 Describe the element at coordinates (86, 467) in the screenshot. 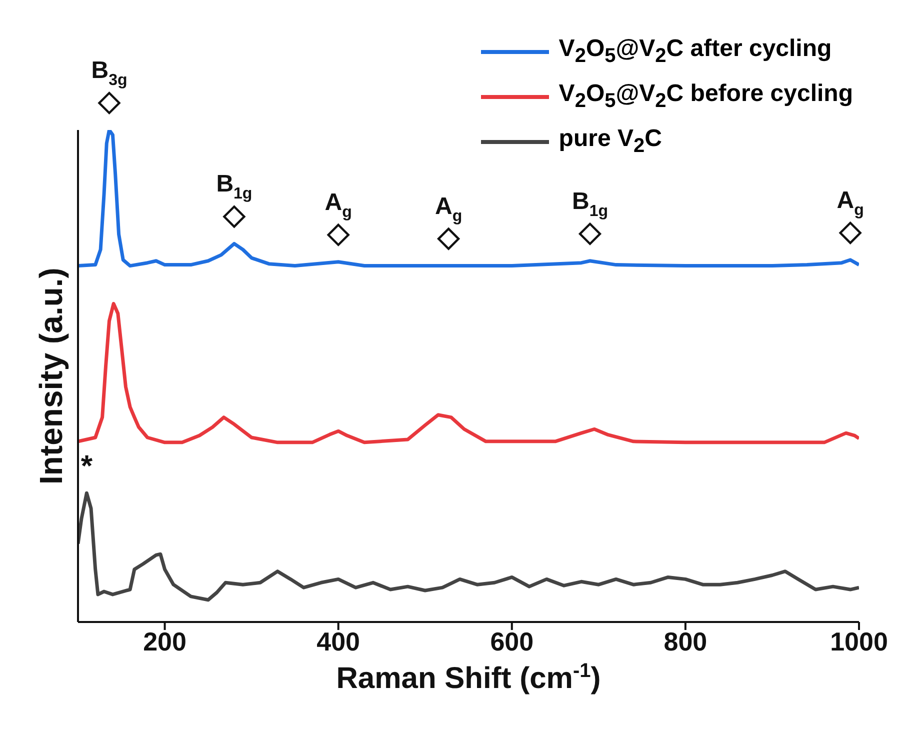

I see `annotation: *` at that location.